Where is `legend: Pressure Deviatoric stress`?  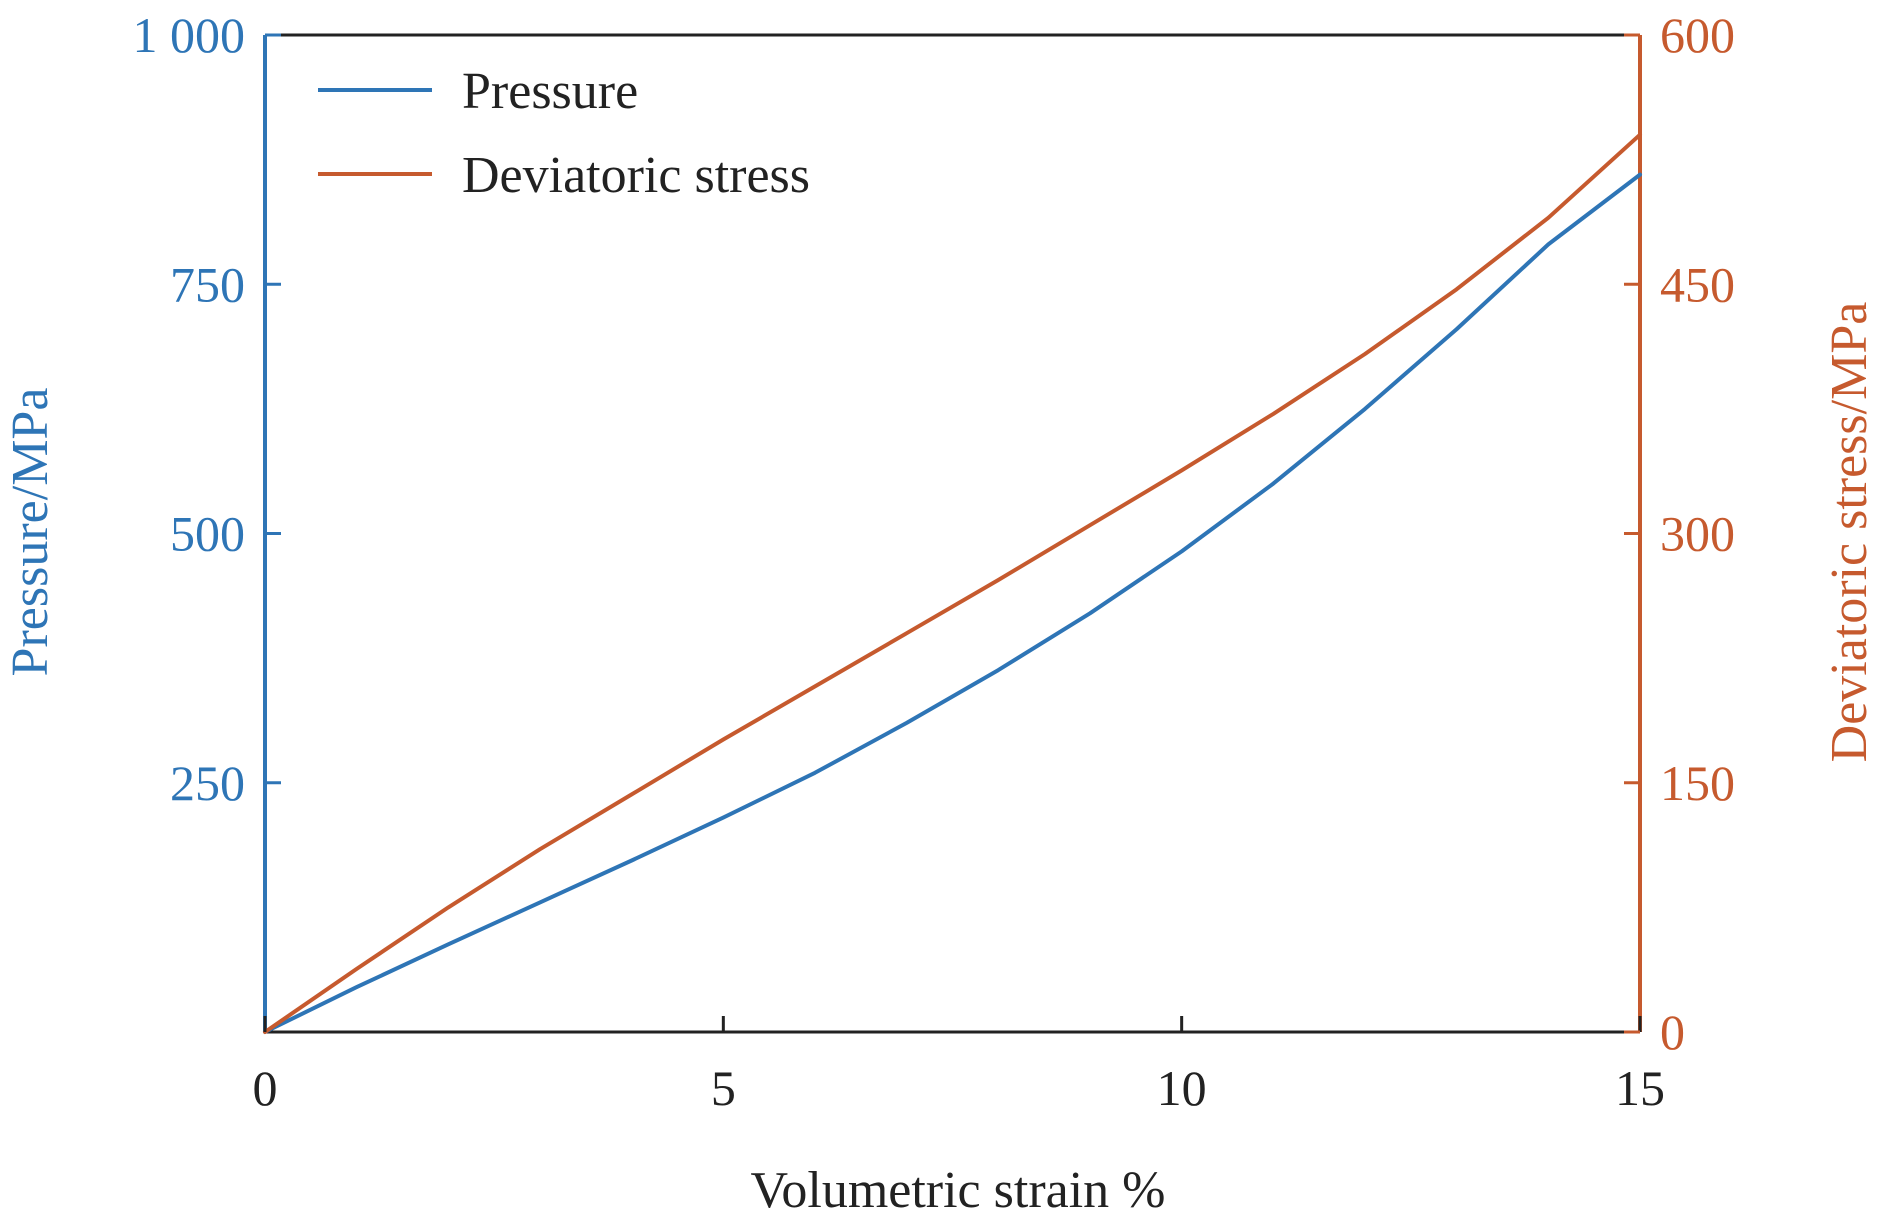 legend: Pressure Deviatoric stress is located at coordinates (564, 133).